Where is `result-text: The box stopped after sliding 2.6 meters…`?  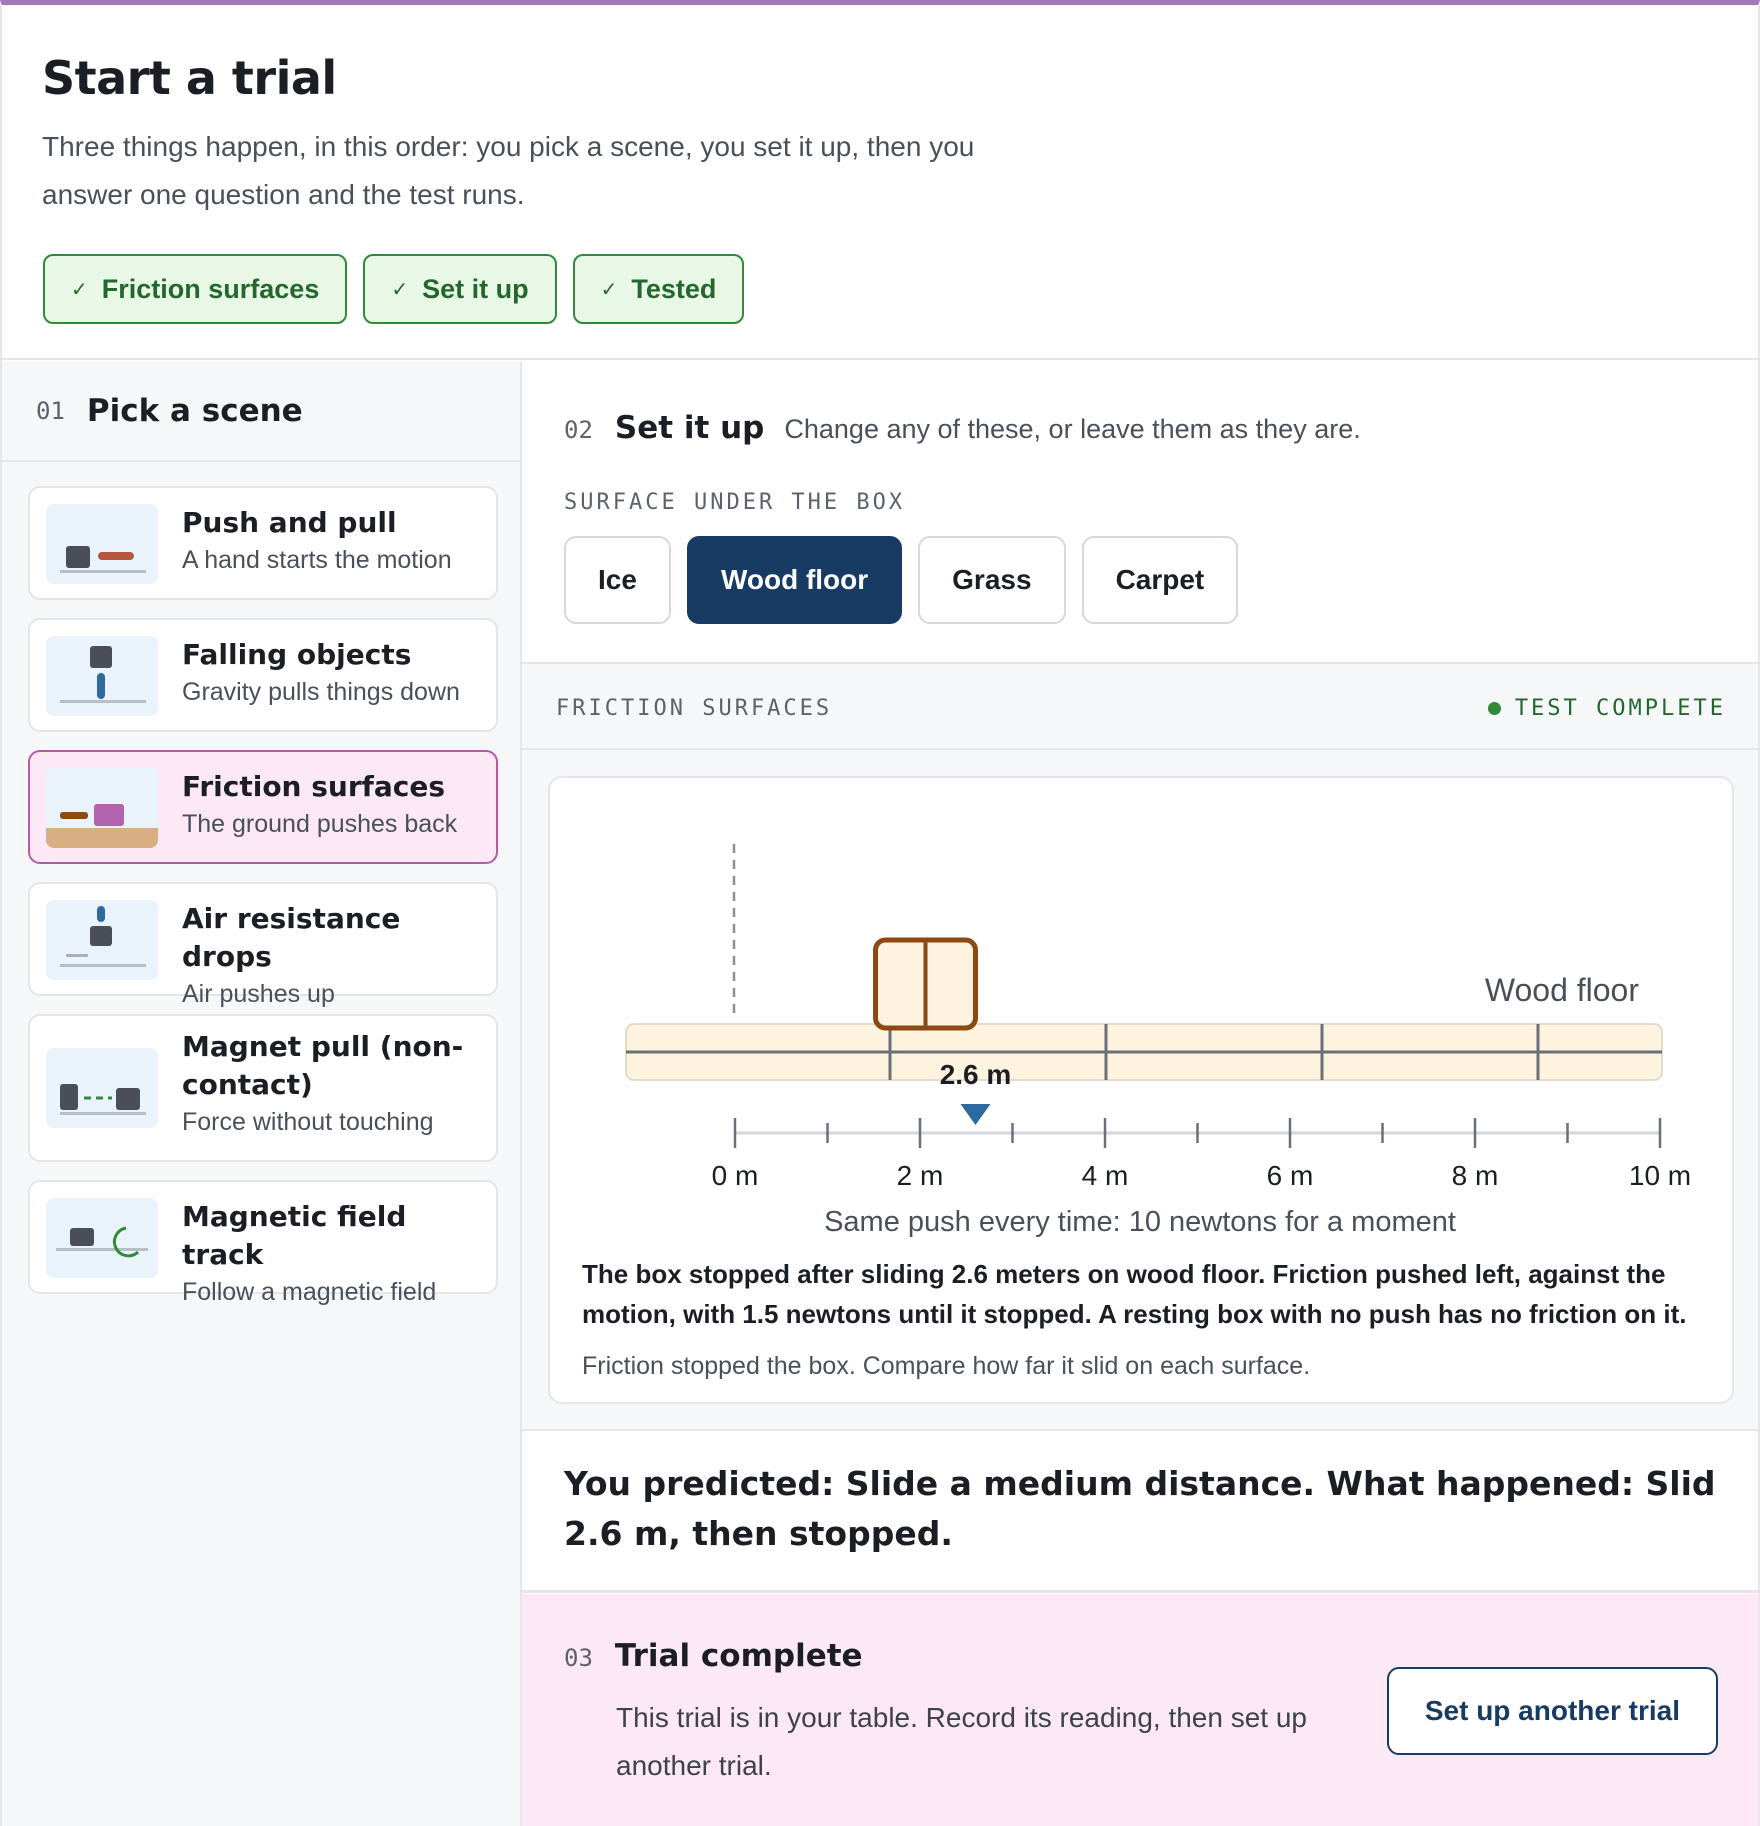
result-text: The box stopped after sliding 2.6 meters… is located at coordinates (1134, 1294).